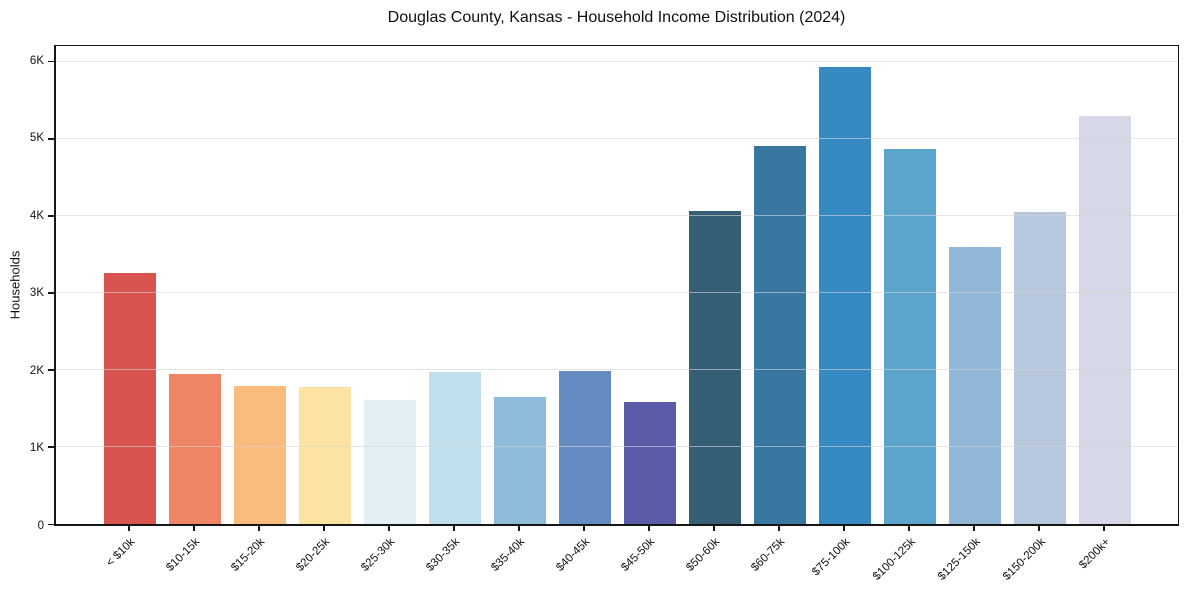 This screenshot has height=590, width=1189. What do you see at coordinates (36, 215) in the screenshot?
I see `y-tick-label: 4K` at bounding box center [36, 215].